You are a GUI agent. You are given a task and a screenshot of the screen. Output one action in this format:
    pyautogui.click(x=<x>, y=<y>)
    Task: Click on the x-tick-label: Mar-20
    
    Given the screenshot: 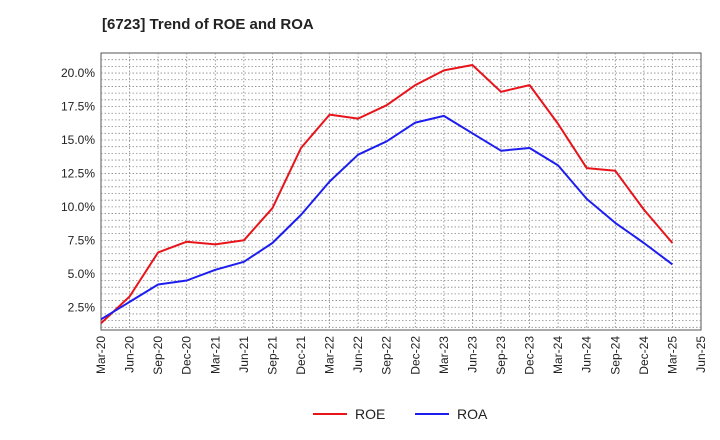 What is the action you would take?
    pyautogui.click(x=101, y=355)
    